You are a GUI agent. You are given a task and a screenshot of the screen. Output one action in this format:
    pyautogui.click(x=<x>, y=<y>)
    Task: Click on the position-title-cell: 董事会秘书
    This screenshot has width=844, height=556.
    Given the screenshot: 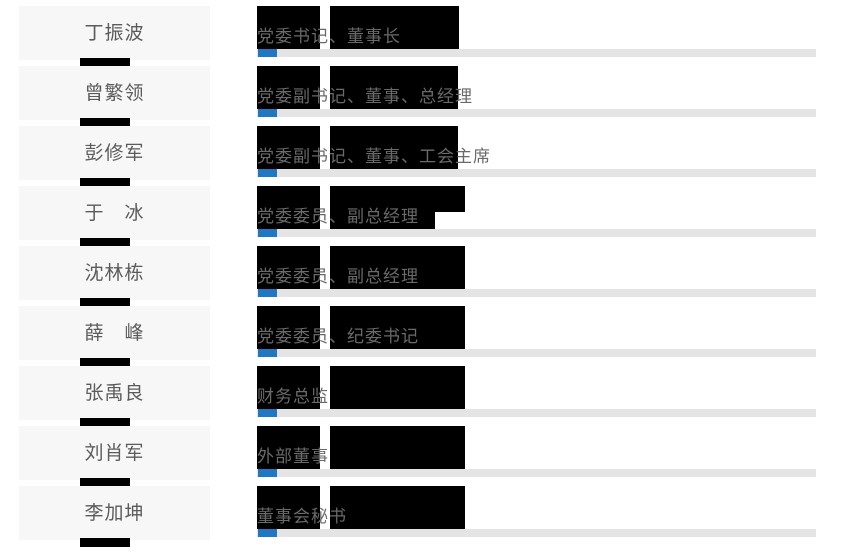 What is the action you would take?
    pyautogui.click(x=361, y=510)
    